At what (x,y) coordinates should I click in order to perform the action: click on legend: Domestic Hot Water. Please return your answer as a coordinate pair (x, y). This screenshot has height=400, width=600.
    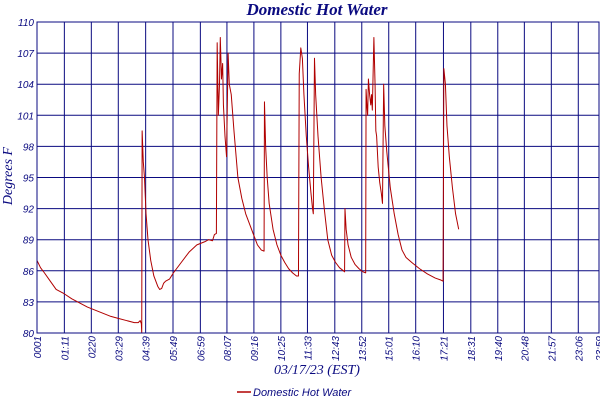
    Looking at the image, I should click on (295, 393).